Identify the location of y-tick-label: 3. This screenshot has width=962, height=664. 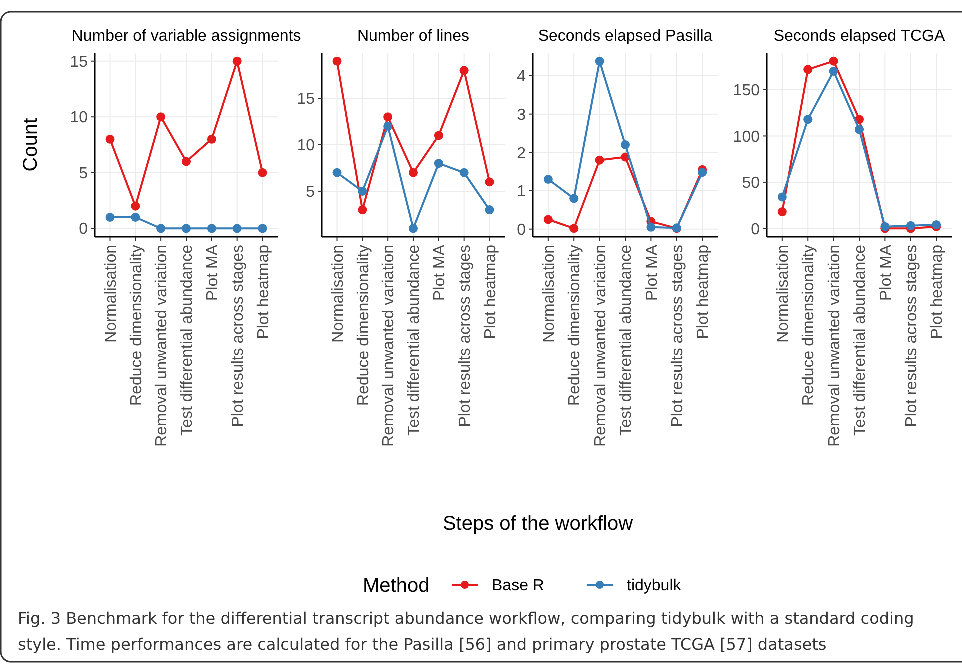
(521, 115).